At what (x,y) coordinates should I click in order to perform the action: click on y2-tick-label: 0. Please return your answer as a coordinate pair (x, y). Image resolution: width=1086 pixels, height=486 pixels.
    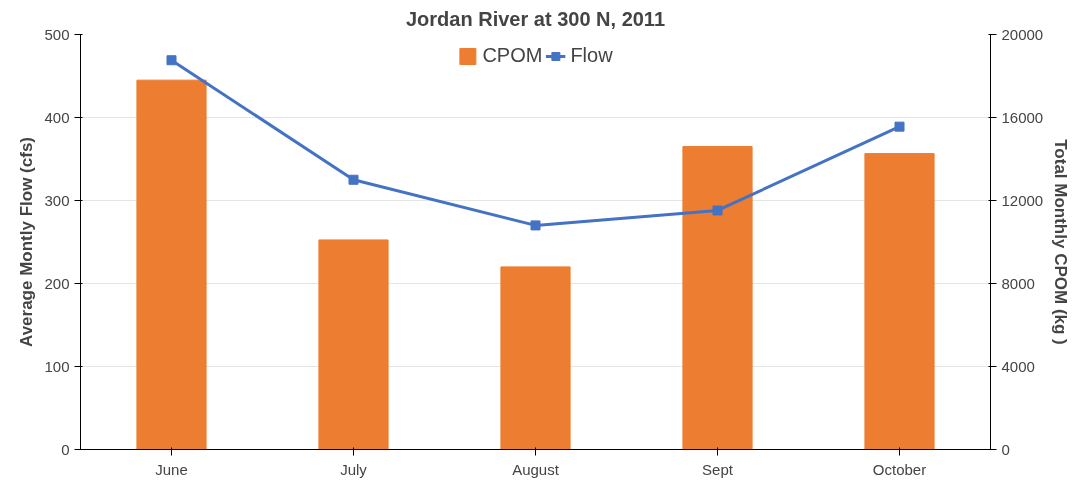
    Looking at the image, I should click on (1005, 449).